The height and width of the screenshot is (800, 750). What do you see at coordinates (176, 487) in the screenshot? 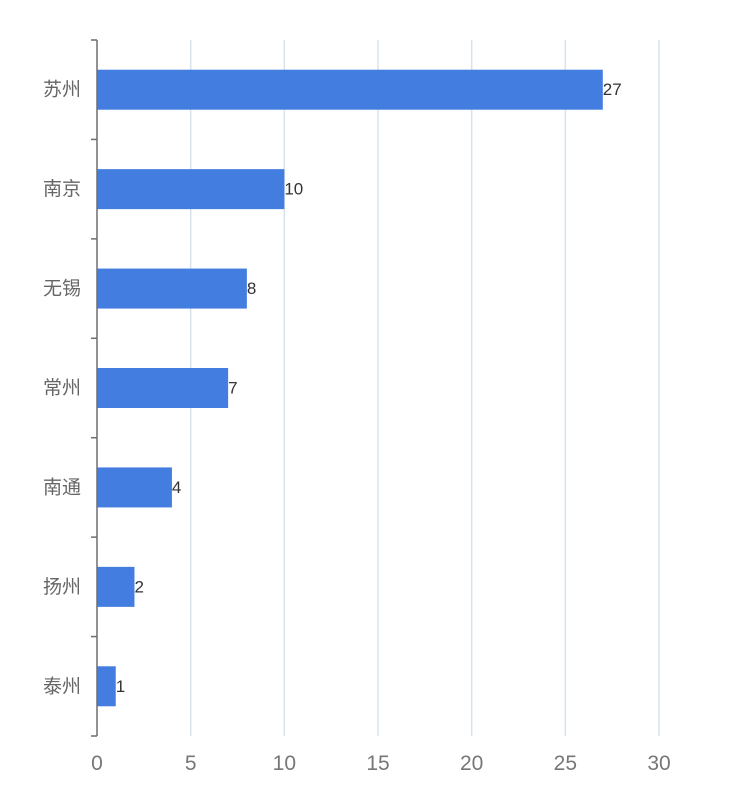
I see `data-label: 4` at bounding box center [176, 487].